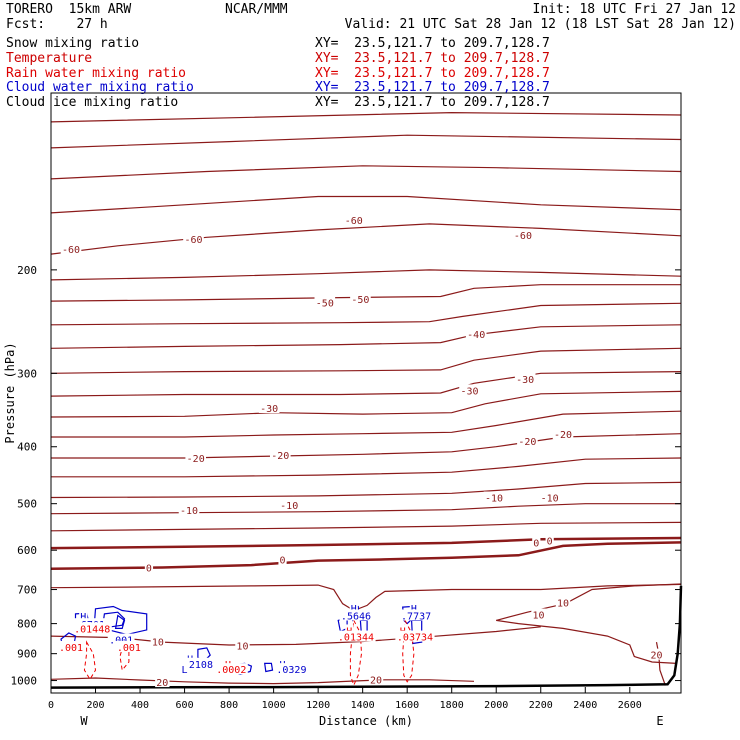 The height and width of the screenshot is (740, 740). I want to click on field-label-cloud-water: Cloud water mixing ratio, so click(100, 87).